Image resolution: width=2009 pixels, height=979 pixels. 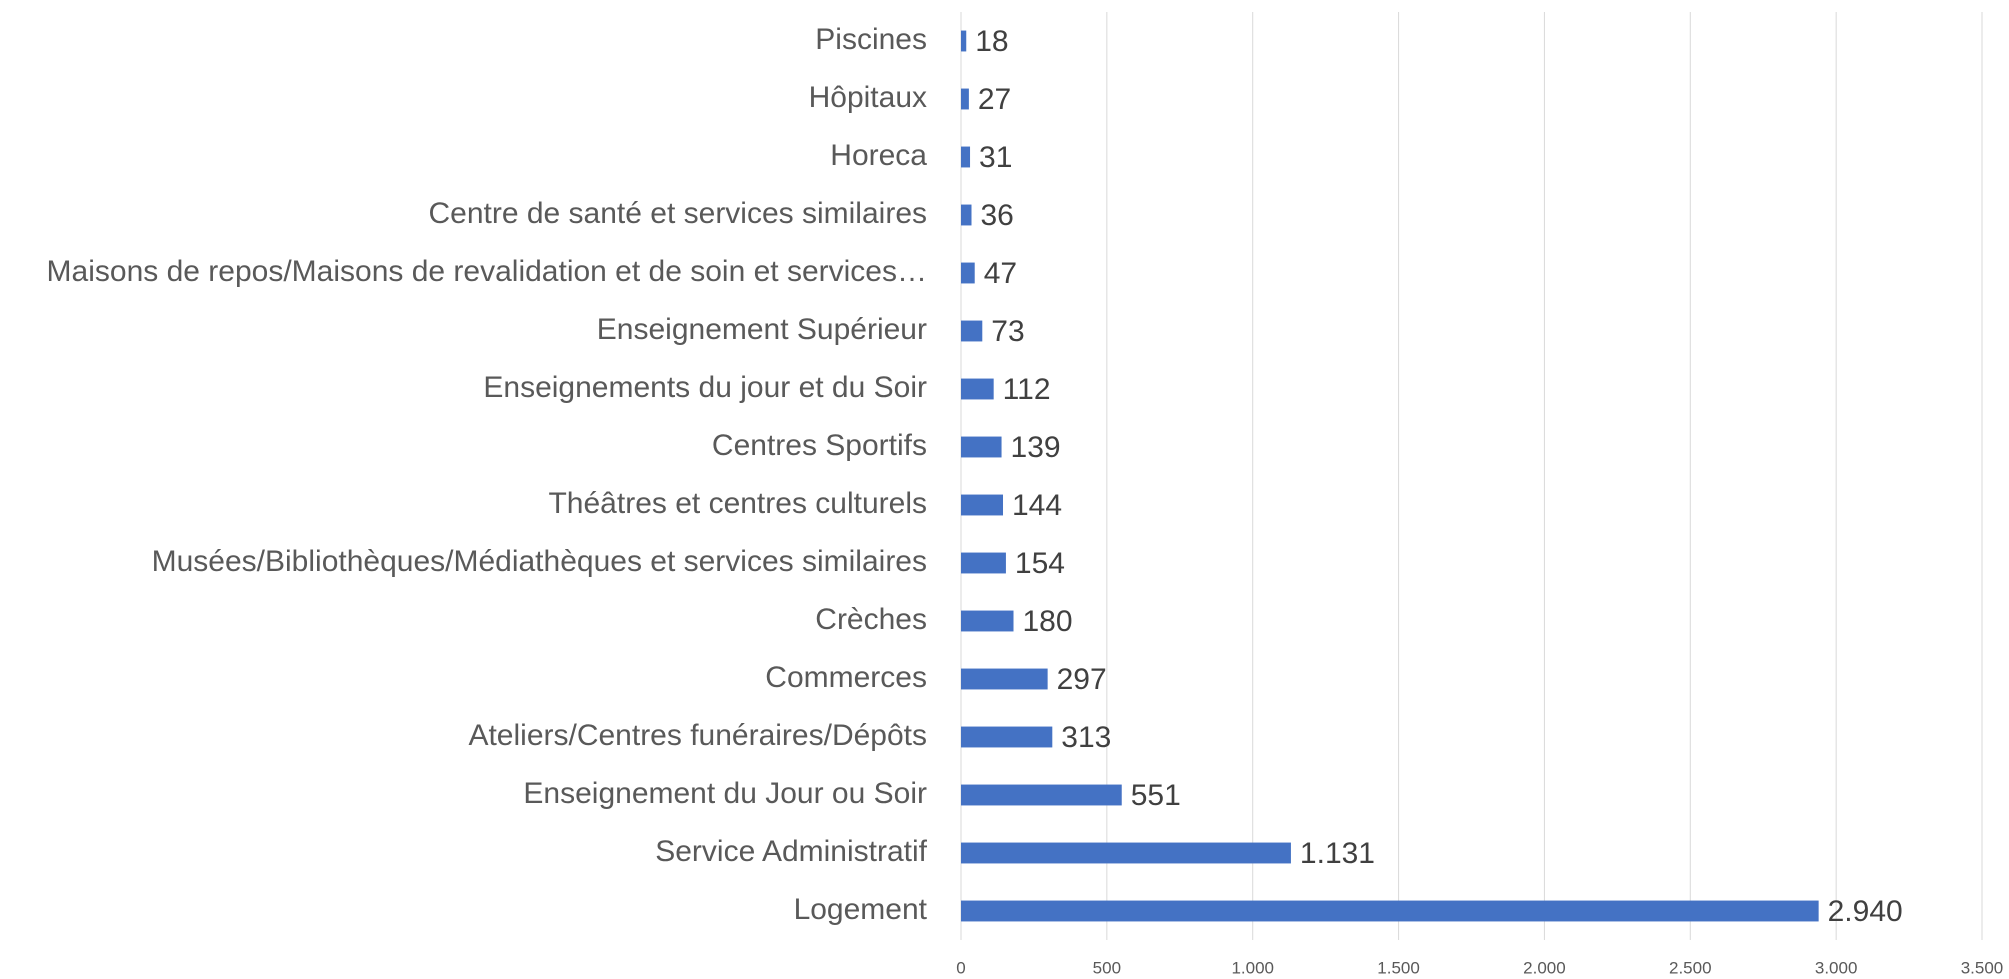 I want to click on value-label: 73, so click(x=1007, y=331).